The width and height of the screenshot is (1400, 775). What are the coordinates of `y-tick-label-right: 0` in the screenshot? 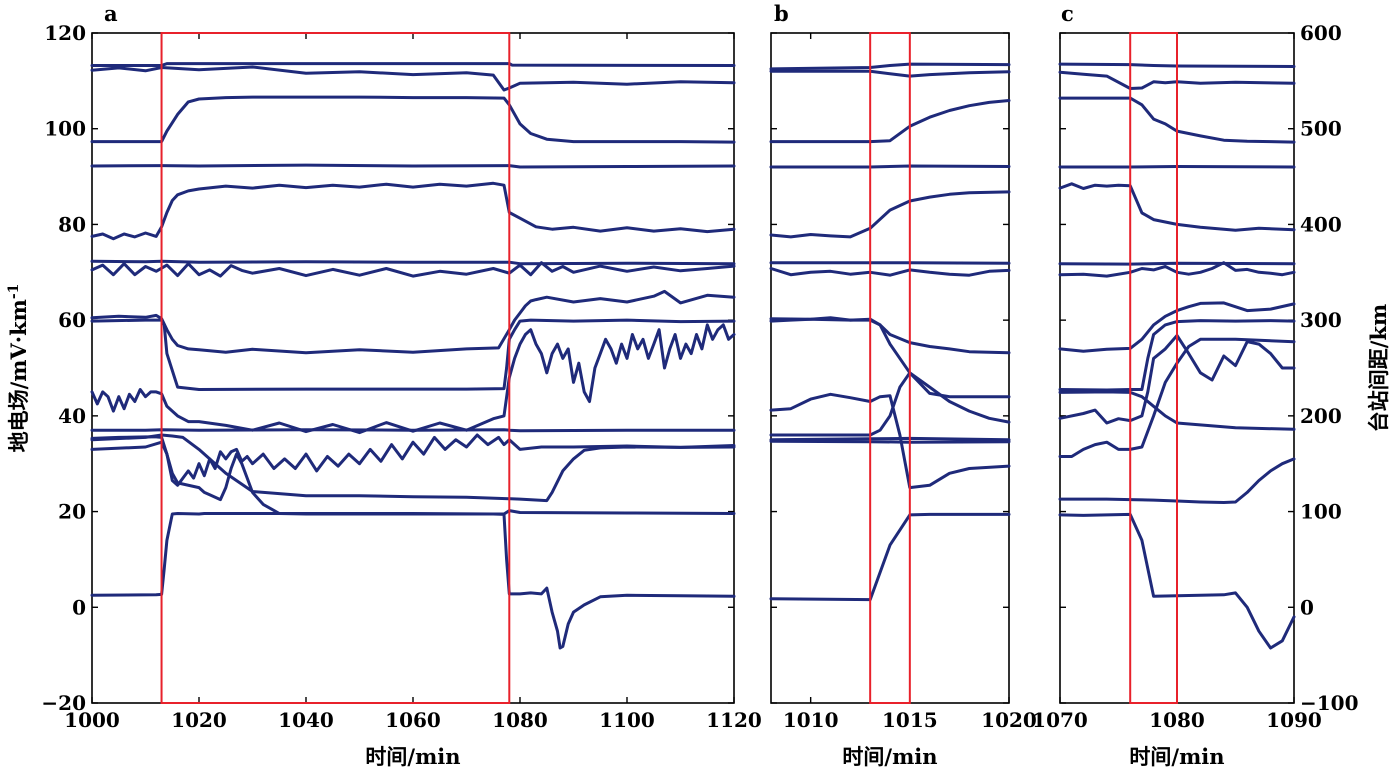 It's located at (1307, 607).